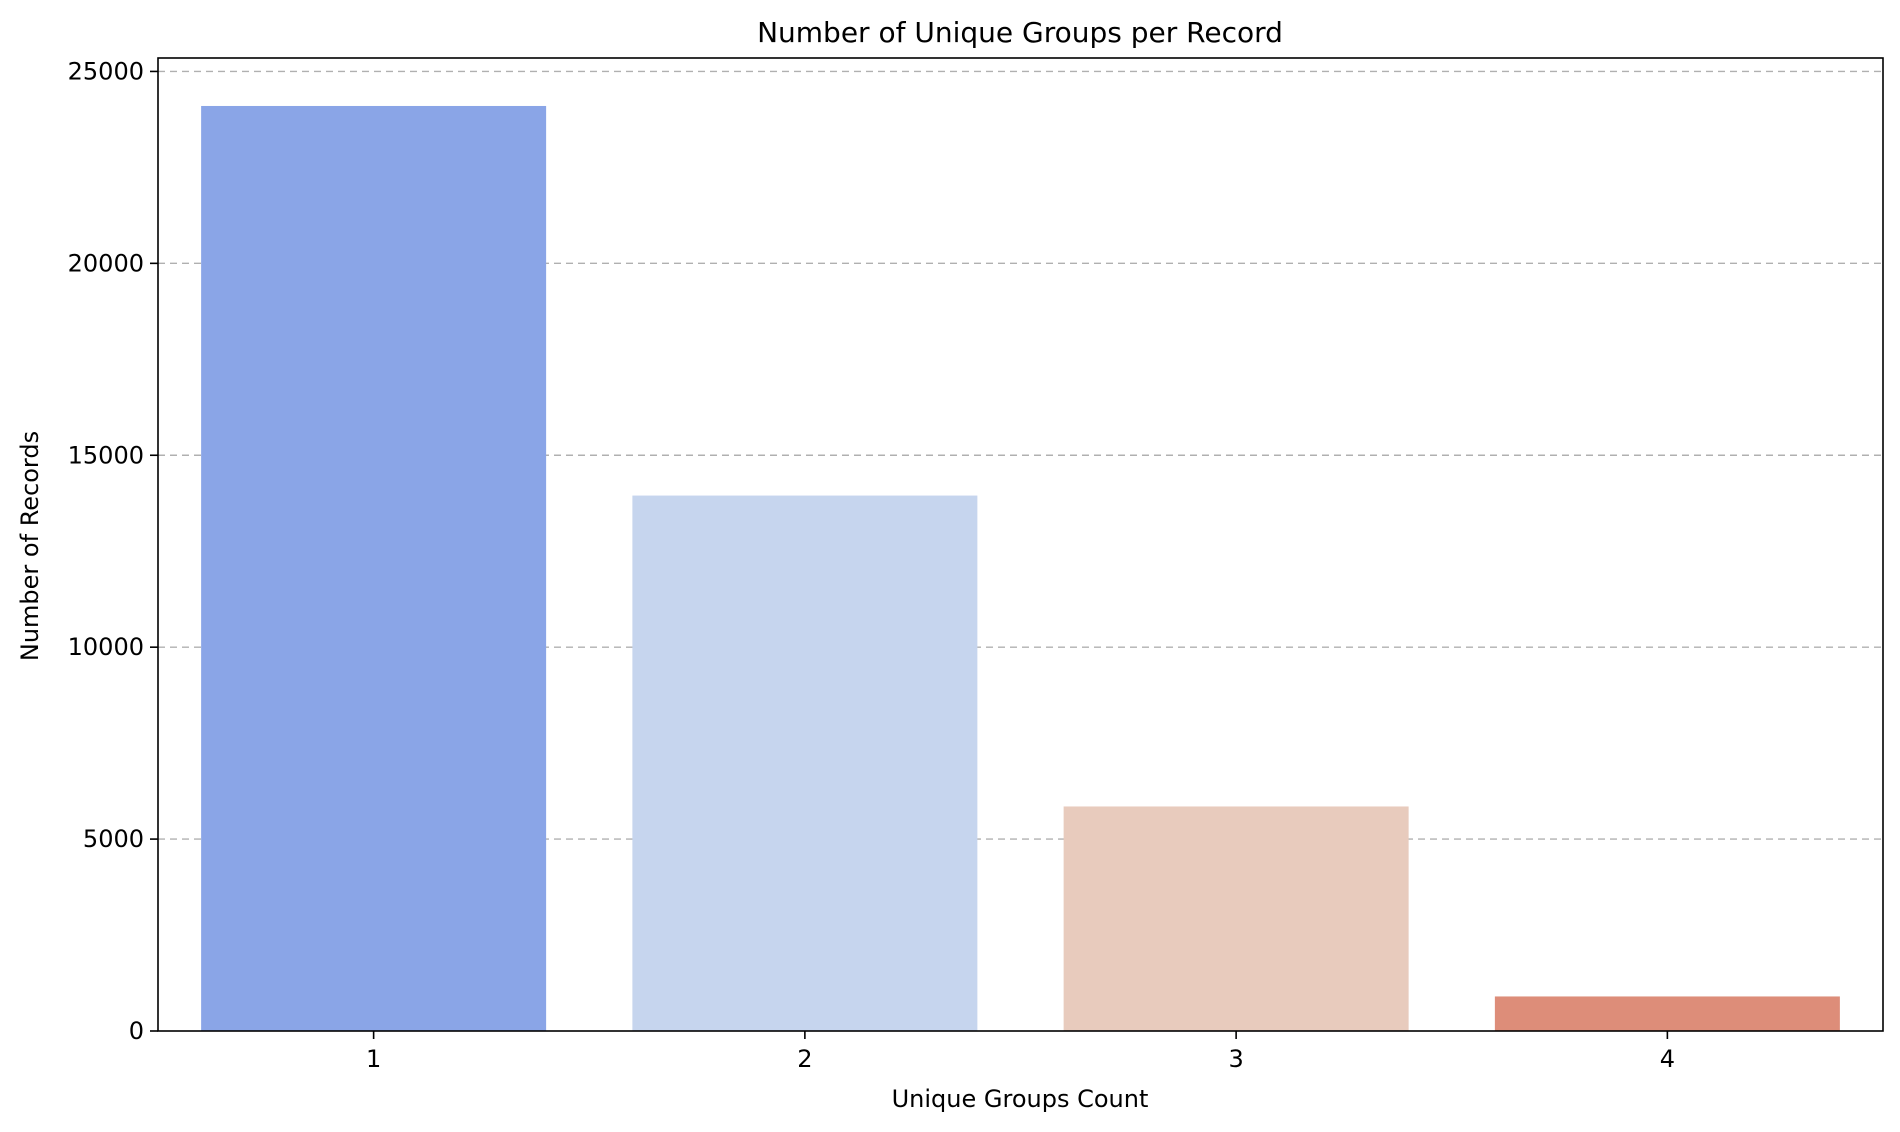 This screenshot has height=1132, width=1900. I want to click on y-tick-label: 0, so click(136, 1031).